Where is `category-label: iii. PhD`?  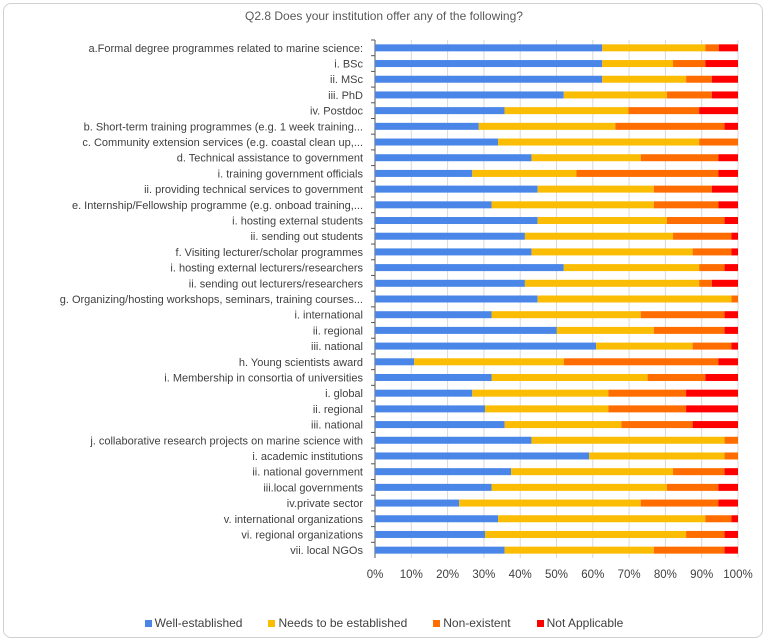 category-label: iii. PhD is located at coordinates (345, 96).